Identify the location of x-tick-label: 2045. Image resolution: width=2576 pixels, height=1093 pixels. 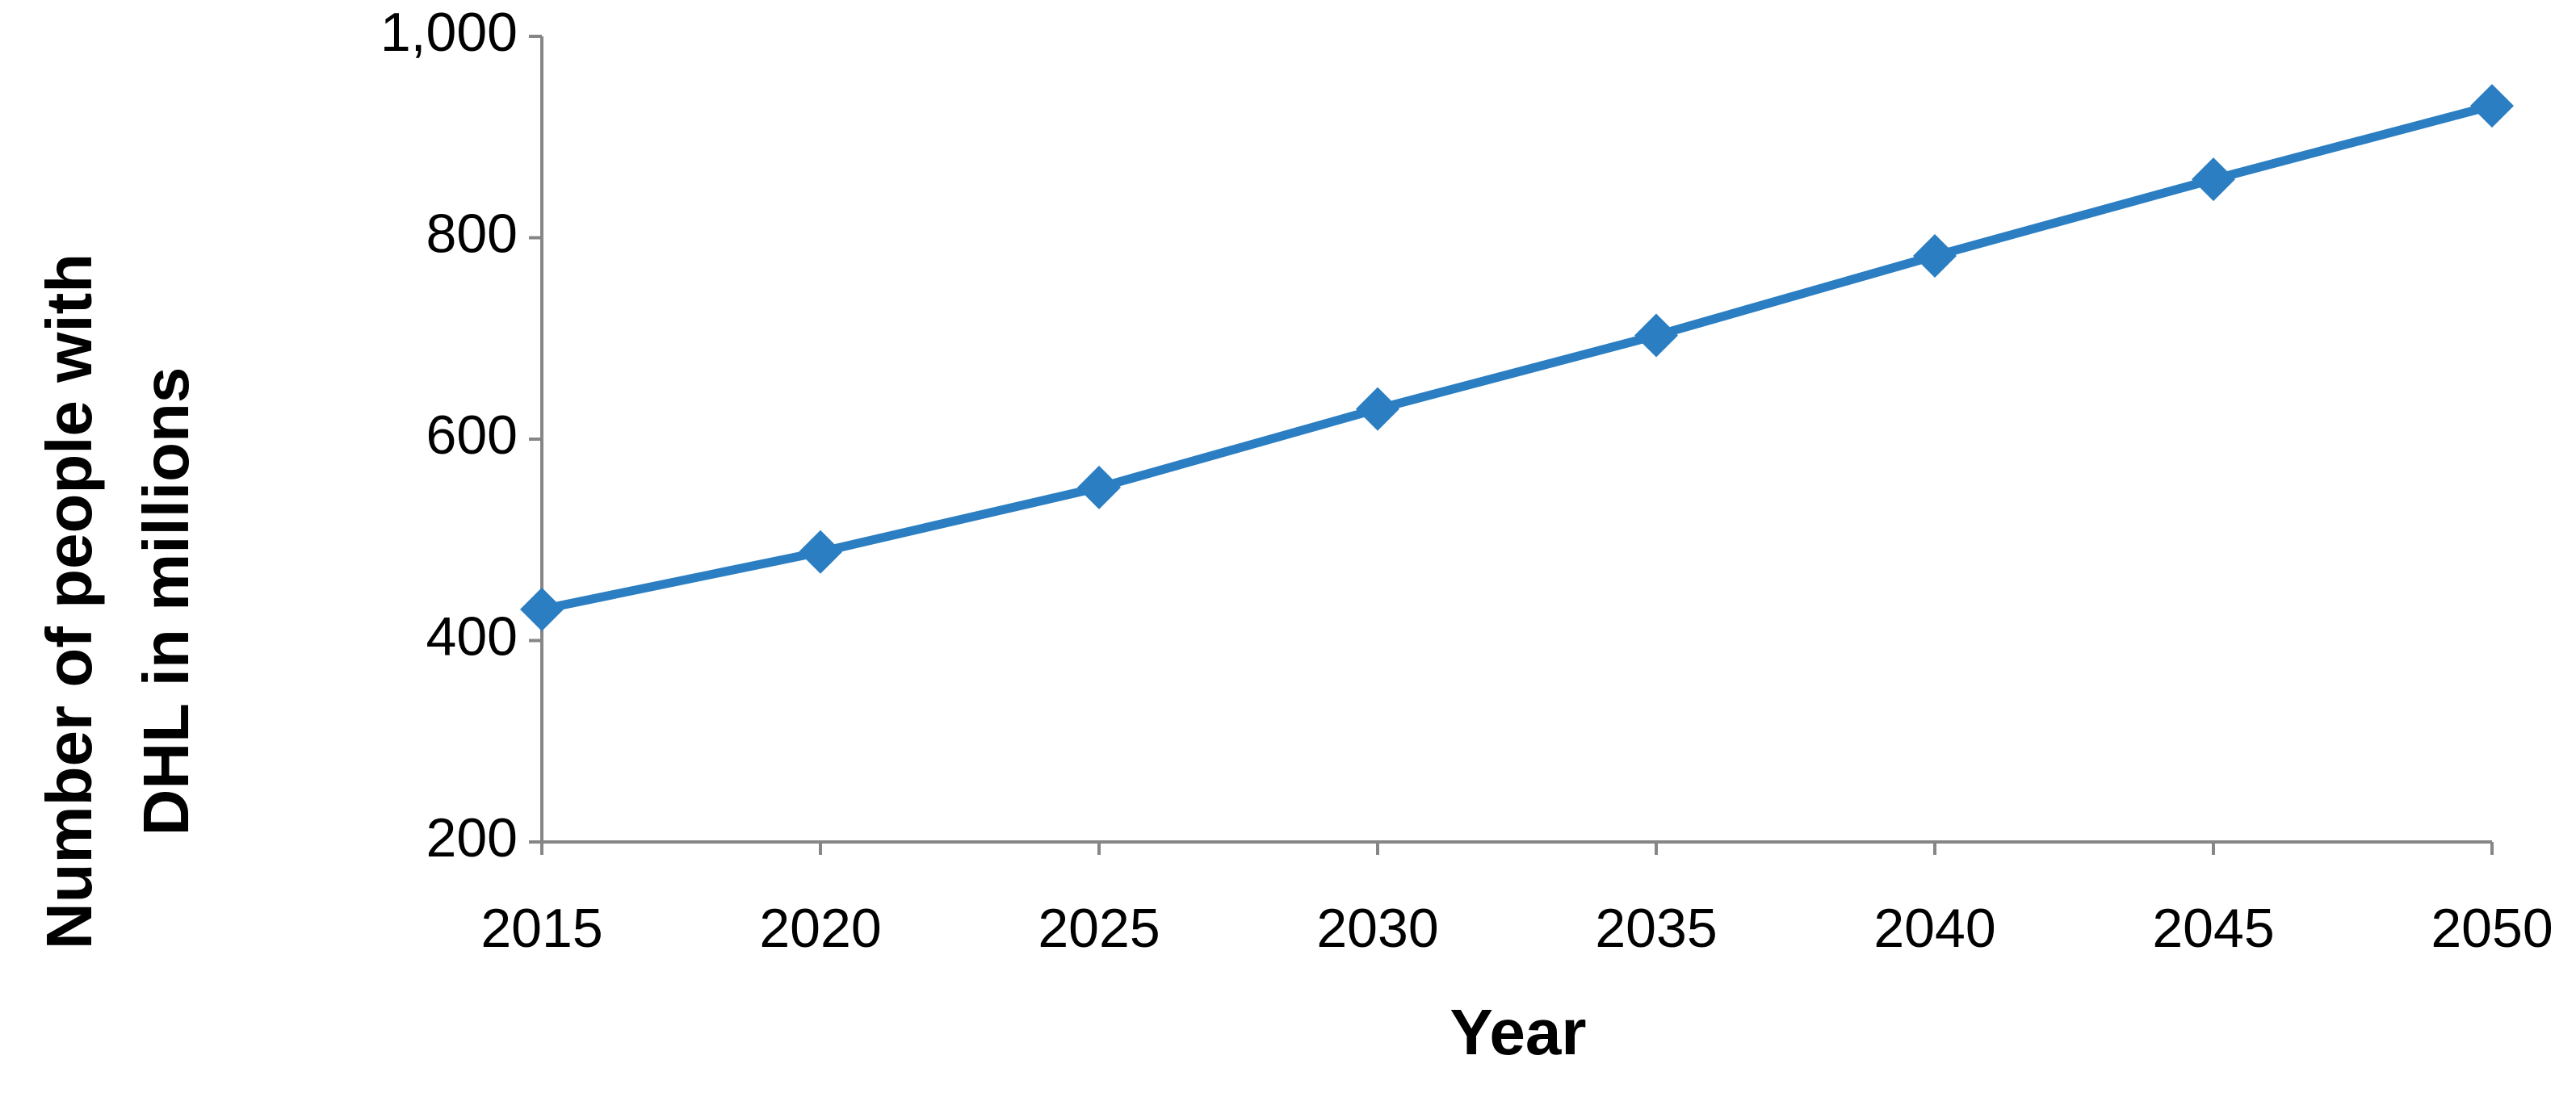
(2213, 928).